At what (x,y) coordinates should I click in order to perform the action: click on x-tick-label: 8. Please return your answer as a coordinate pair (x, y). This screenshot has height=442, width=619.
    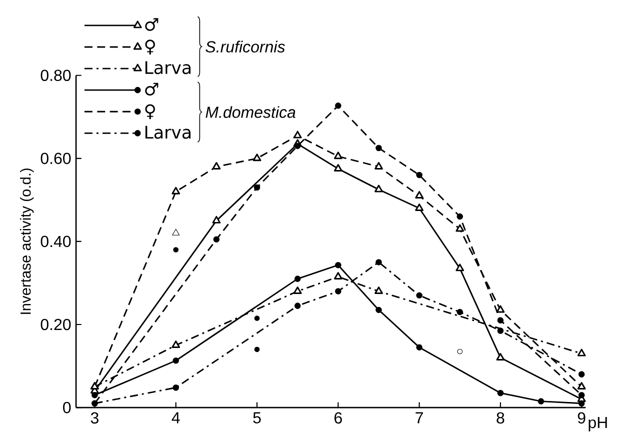
    Looking at the image, I should click on (500, 418).